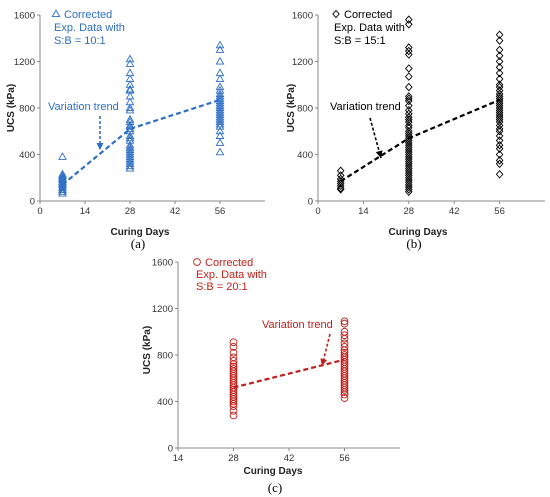  Describe the element at coordinates (275, 487) in the screenshot. I see `panel-label: (c)` at that location.